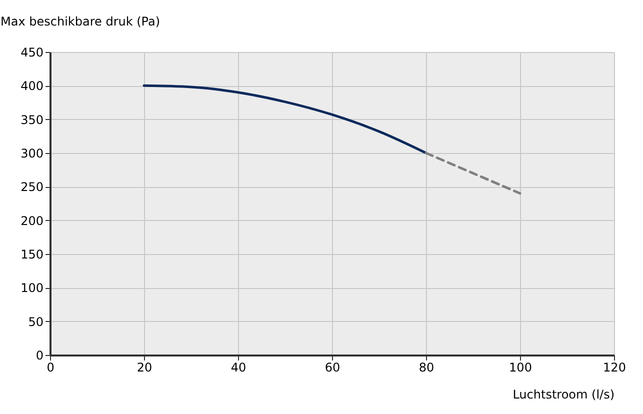  I want to click on x-tick-label: 60, so click(332, 367).